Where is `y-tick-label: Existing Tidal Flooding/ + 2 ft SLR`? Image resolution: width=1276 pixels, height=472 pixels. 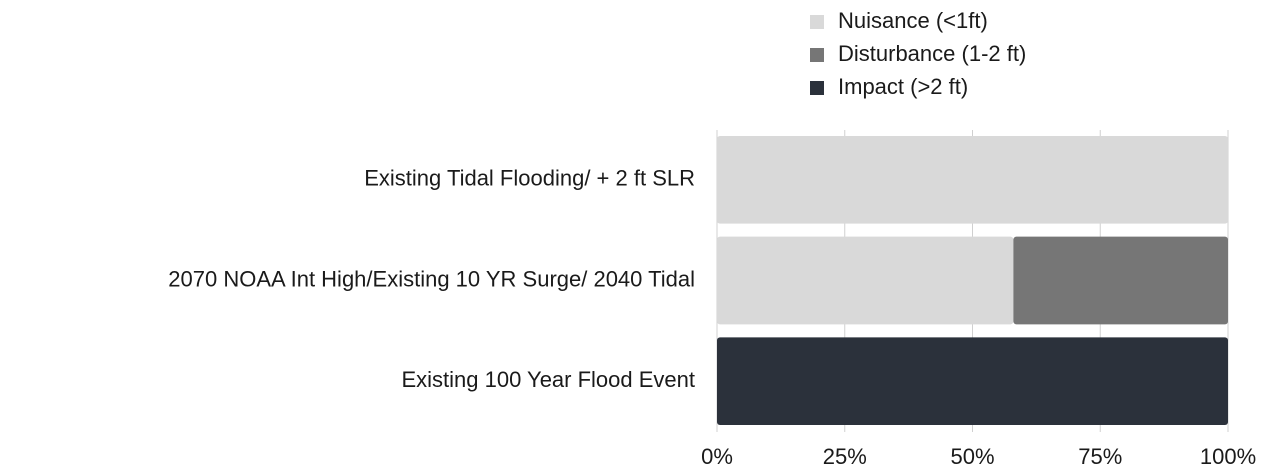 y-tick-label: Existing Tidal Flooding/ + 2 ft SLR is located at coordinates (529, 178).